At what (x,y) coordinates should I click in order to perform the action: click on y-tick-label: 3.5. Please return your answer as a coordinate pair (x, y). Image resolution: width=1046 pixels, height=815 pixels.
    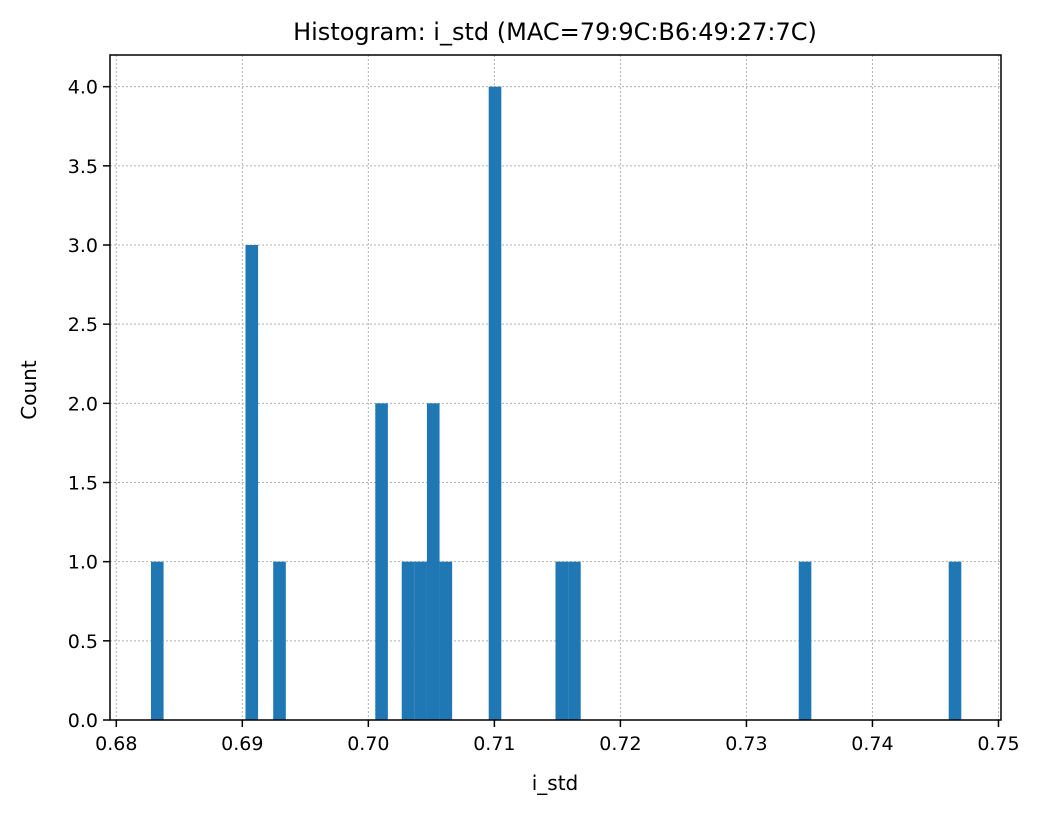
    Looking at the image, I should click on (83, 167).